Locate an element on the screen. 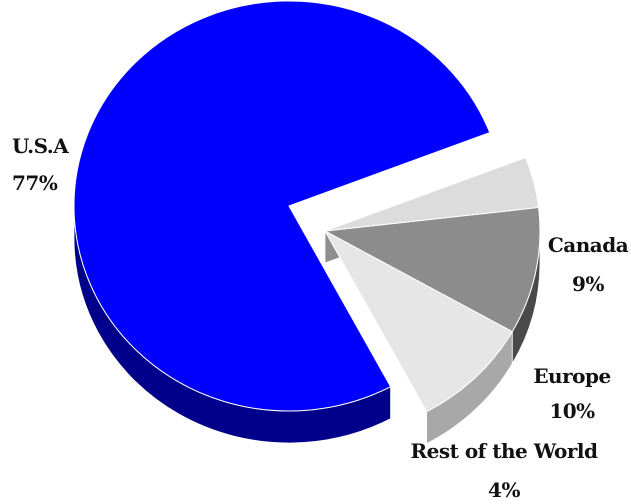  canada-slice is located at coordinates (418, 321).